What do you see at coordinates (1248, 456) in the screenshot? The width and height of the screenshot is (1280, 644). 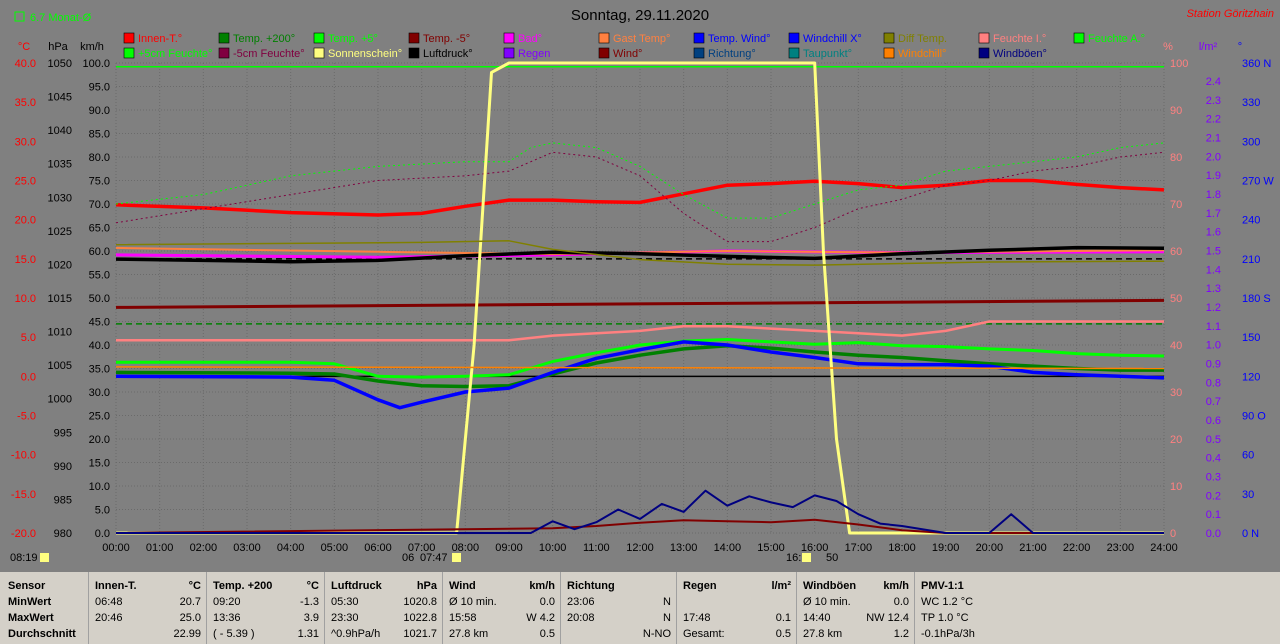 I see `direction-tick-label: 60` at bounding box center [1248, 456].